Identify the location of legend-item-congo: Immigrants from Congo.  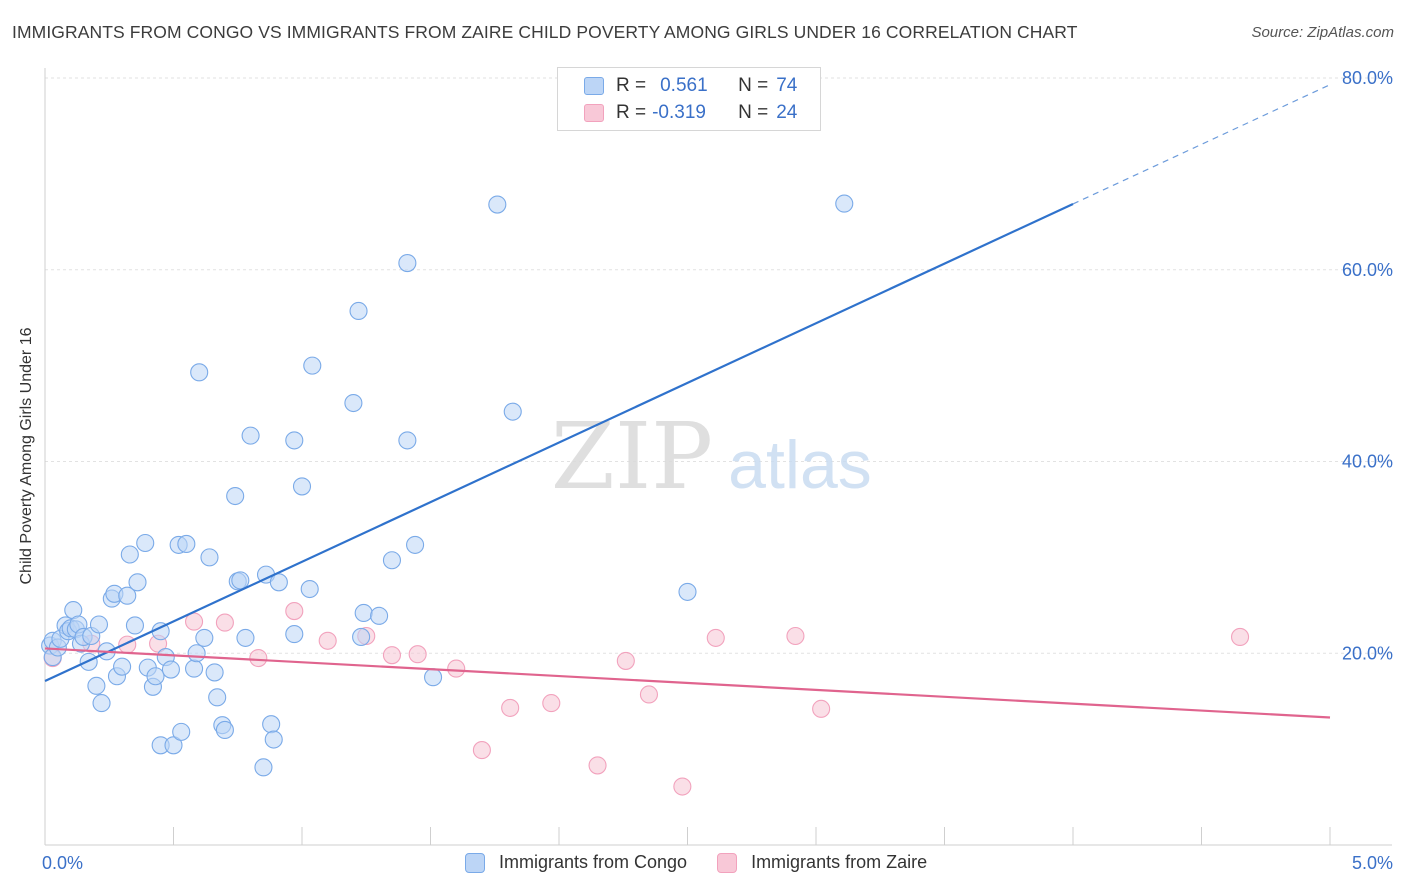
(576, 862).